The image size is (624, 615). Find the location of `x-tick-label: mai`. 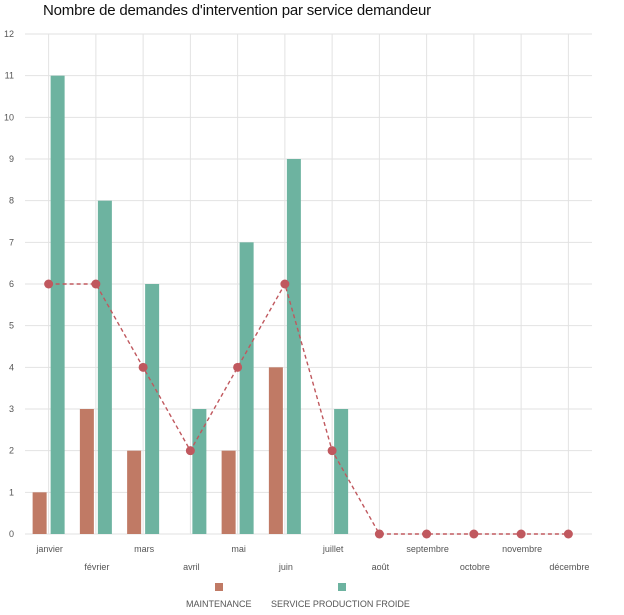

x-tick-label: mai is located at coordinates (238, 549).